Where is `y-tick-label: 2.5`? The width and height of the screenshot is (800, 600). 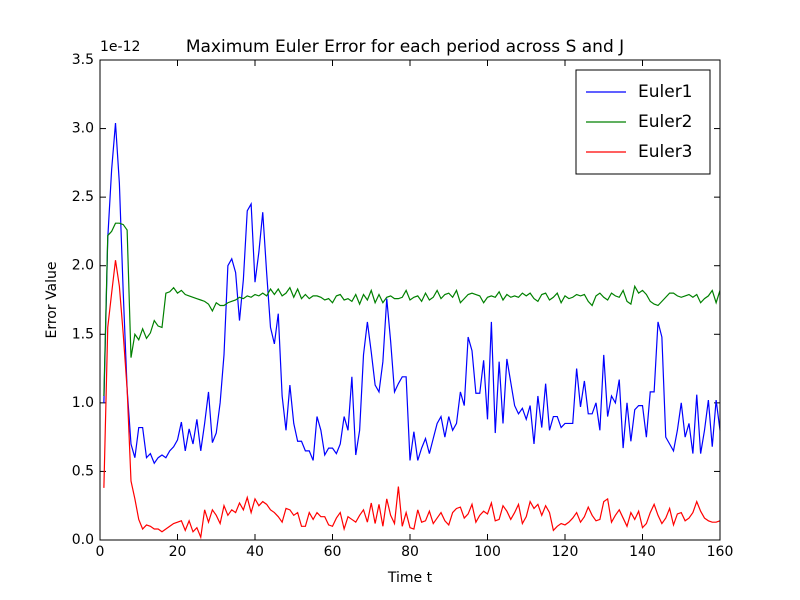 y-tick-label: 2.5 is located at coordinates (83, 197).